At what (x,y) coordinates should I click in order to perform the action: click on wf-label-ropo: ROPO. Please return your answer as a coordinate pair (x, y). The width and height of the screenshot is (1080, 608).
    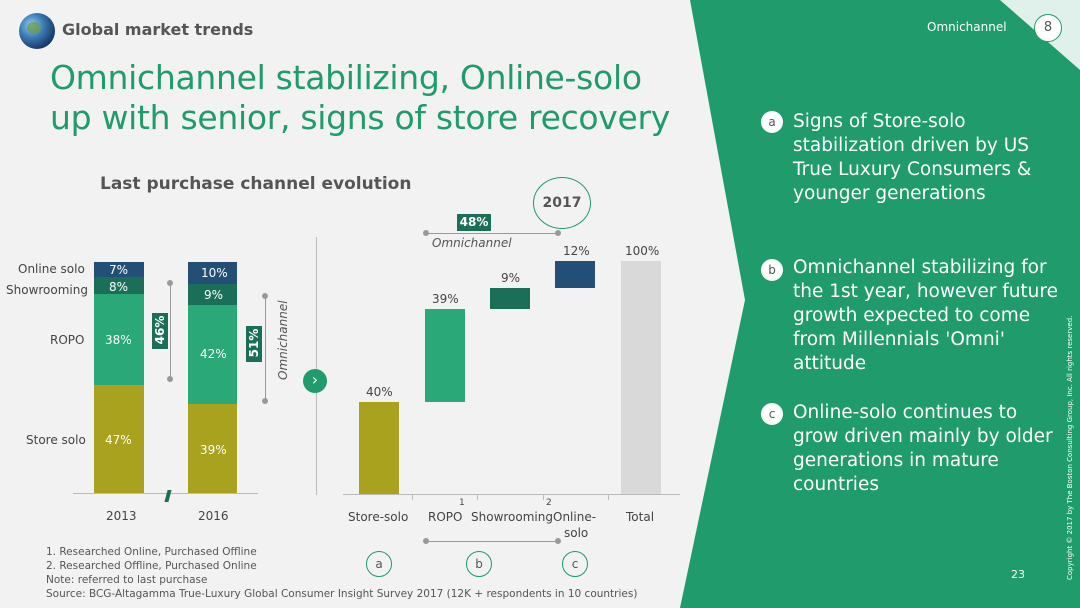
    Looking at the image, I should click on (445, 517).